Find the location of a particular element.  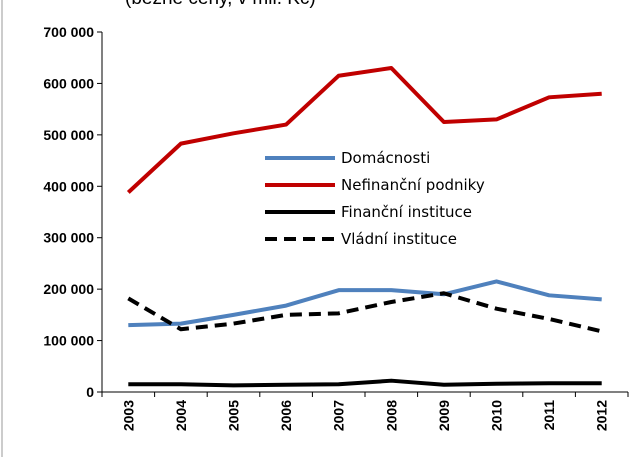

x-tick-label: 2004 is located at coordinates (181, 415).